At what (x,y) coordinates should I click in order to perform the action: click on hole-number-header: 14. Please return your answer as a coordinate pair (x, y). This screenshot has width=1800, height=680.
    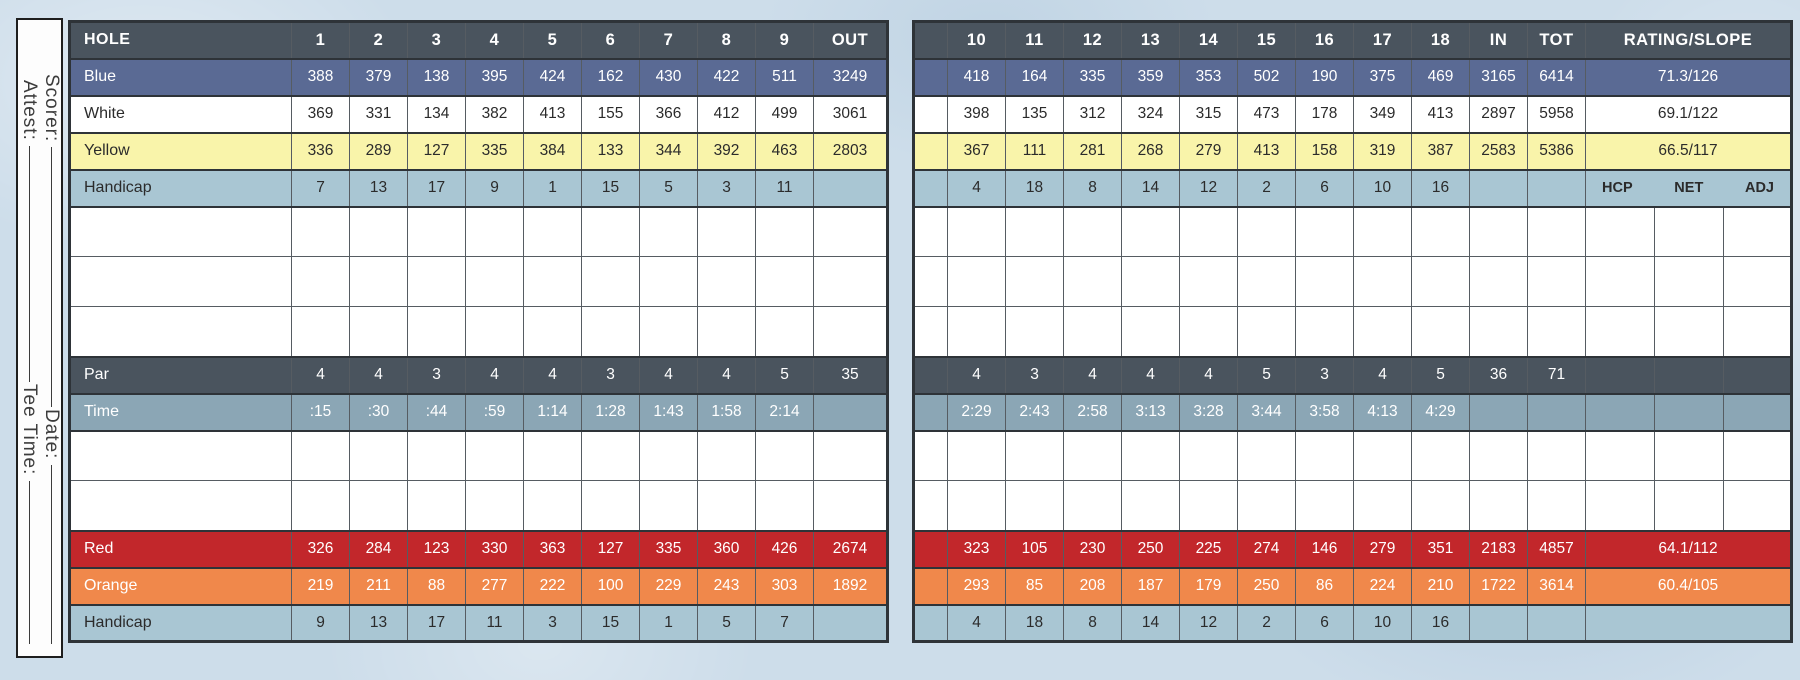
    Looking at the image, I should click on (1208, 40).